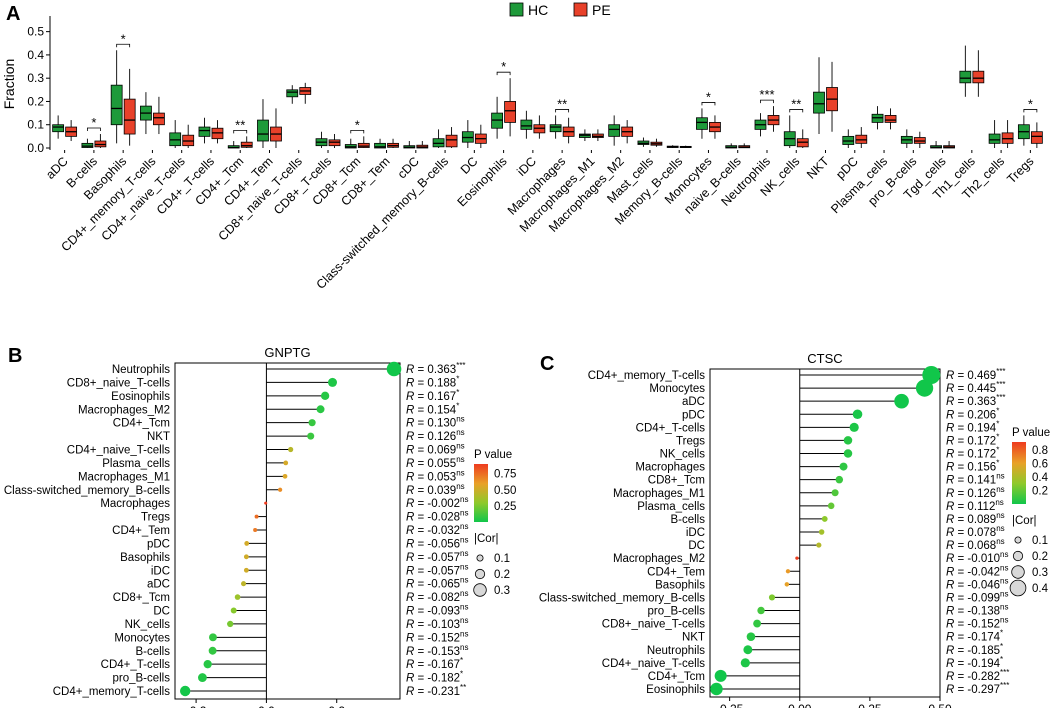  I want to click on x-tick-label: Tregs, so click(1020, 170).